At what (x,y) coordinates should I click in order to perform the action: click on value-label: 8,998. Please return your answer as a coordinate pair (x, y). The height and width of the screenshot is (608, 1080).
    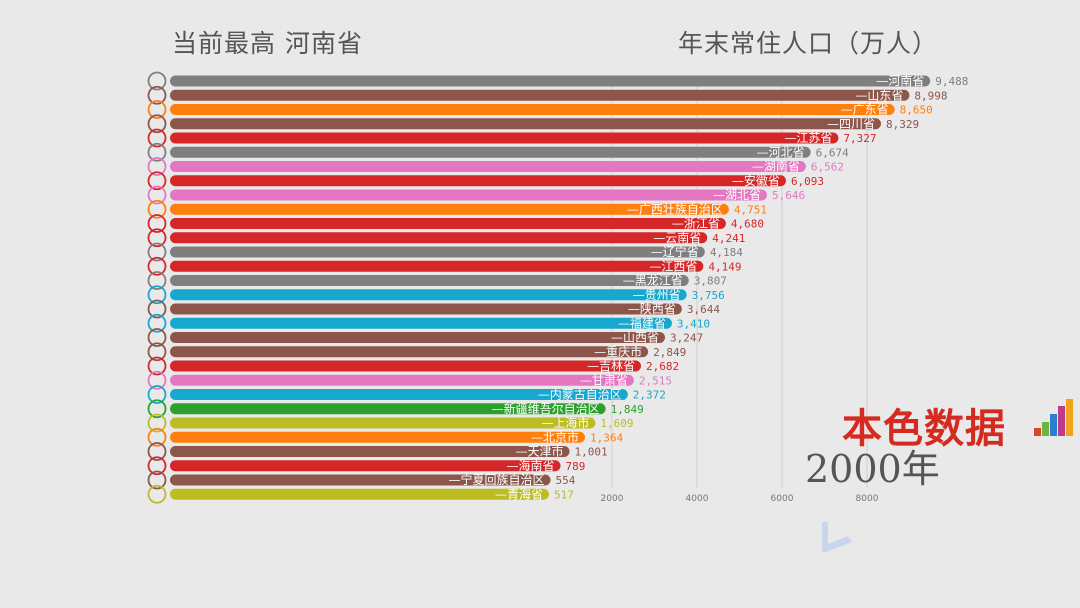
    Looking at the image, I should click on (930, 95).